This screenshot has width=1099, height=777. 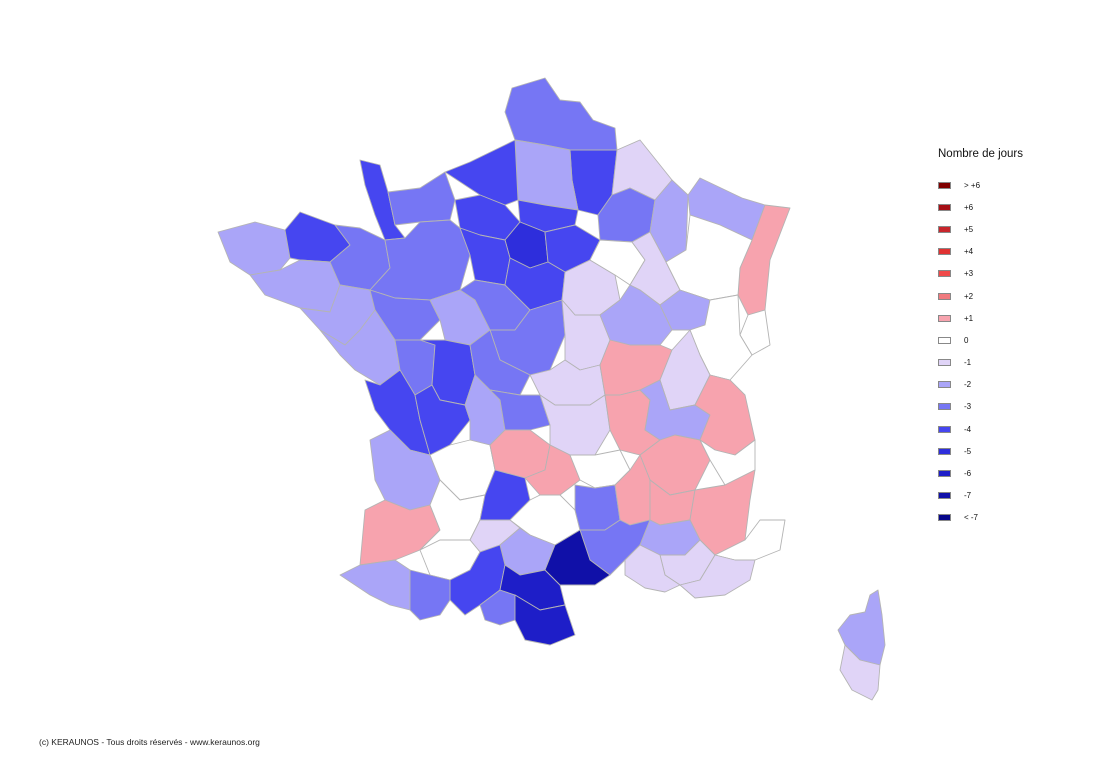 What do you see at coordinates (969, 274) in the screenshot?
I see `legend-label: +3` at bounding box center [969, 274].